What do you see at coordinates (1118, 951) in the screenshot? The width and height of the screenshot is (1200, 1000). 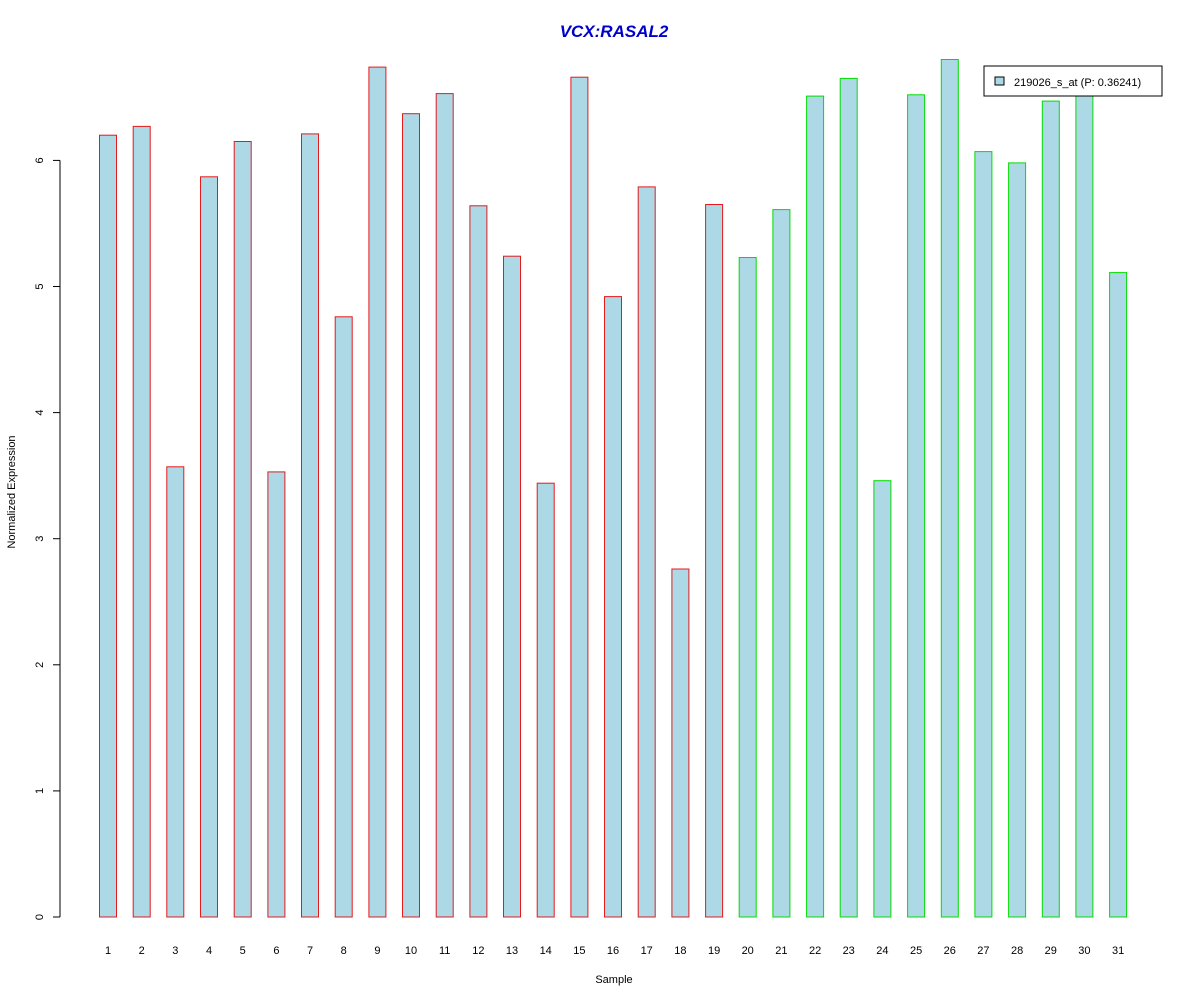 I see `x-tick-label: 31` at bounding box center [1118, 951].